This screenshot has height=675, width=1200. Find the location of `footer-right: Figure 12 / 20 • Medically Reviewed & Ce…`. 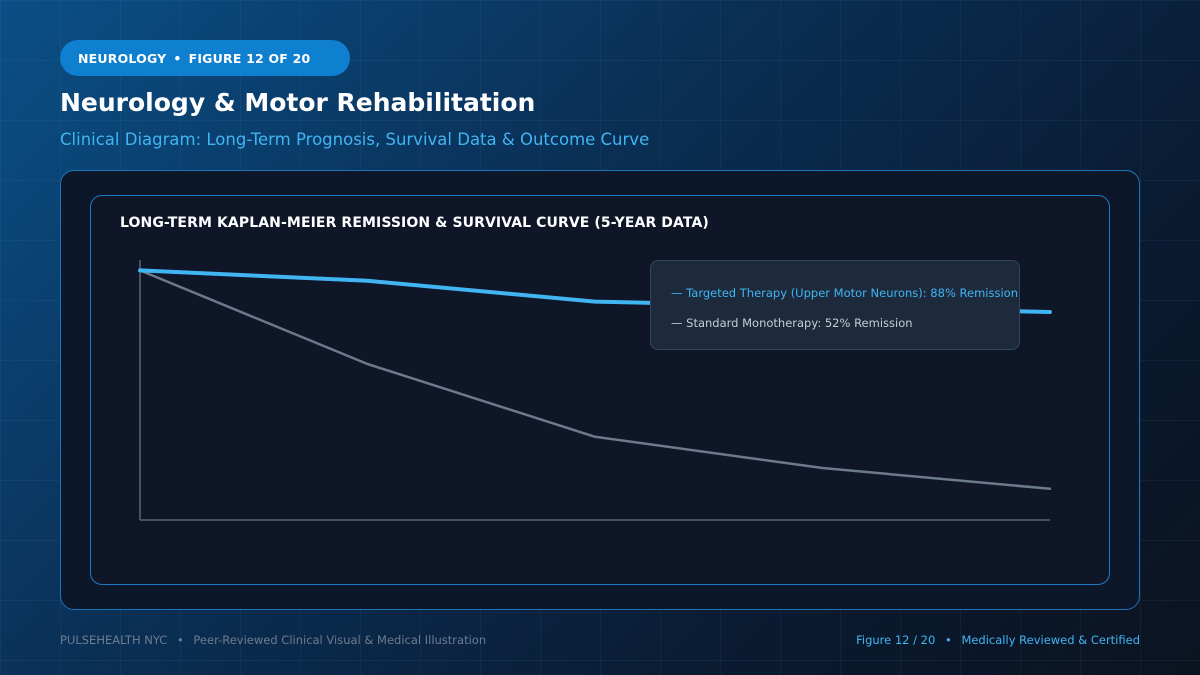

footer-right: Figure 12 / 20 • Medically Reviewed & Ce… is located at coordinates (998, 640).